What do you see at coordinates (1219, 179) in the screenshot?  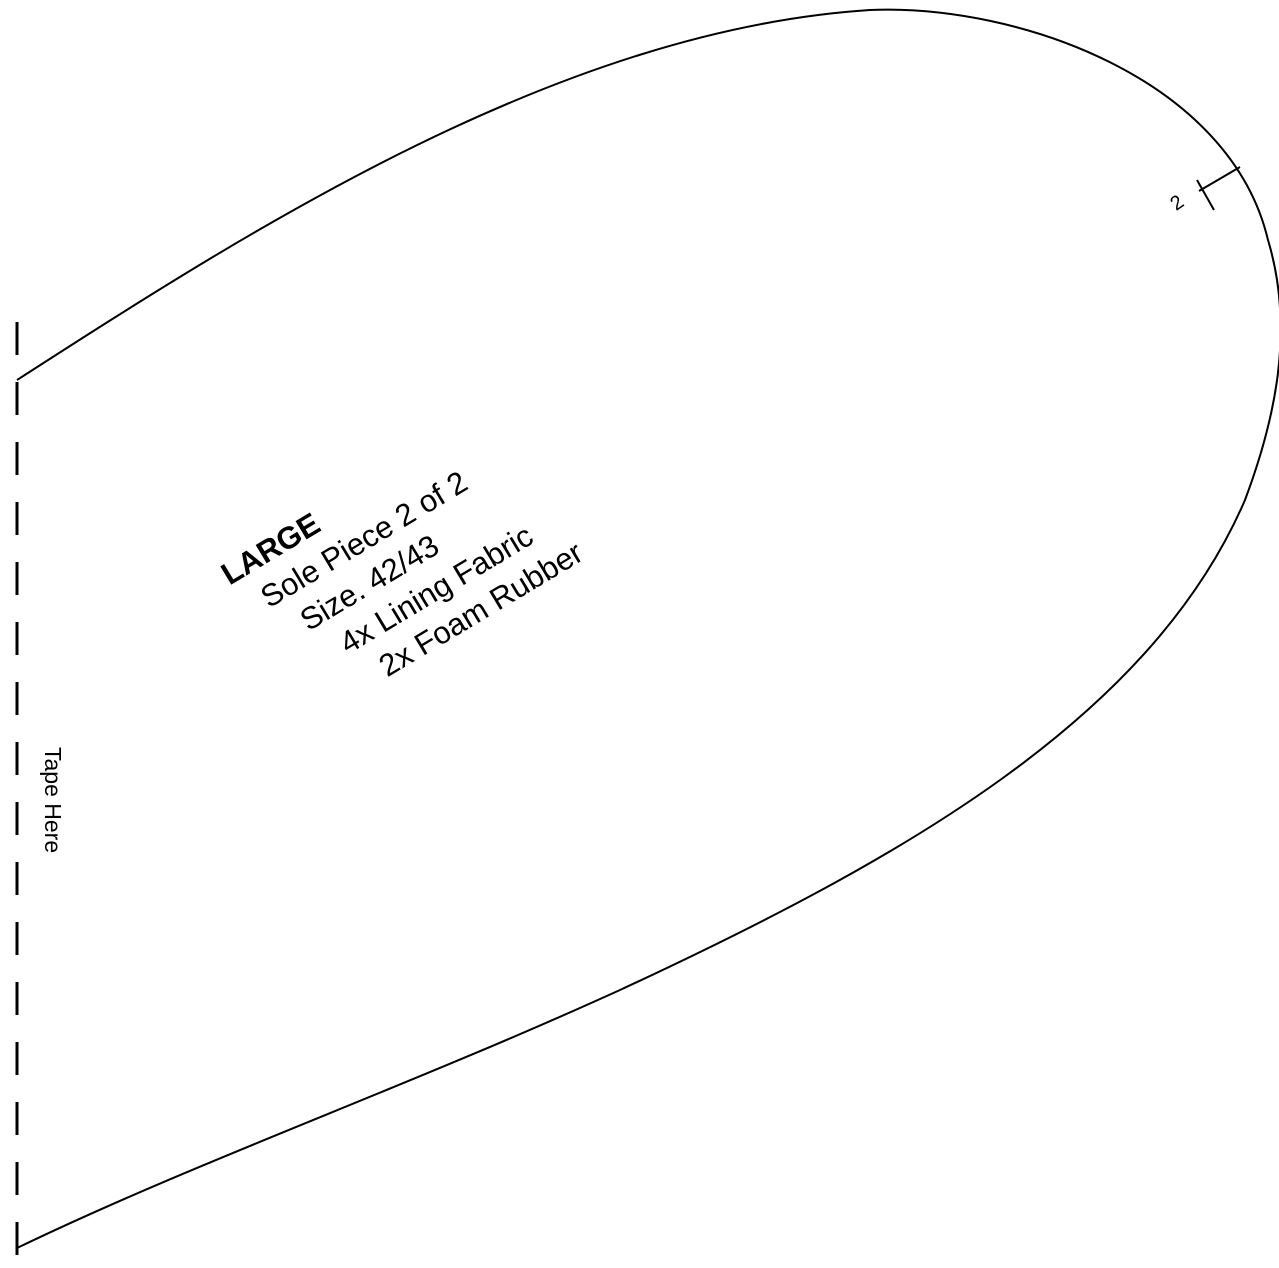 I see `notch-mark` at bounding box center [1219, 179].